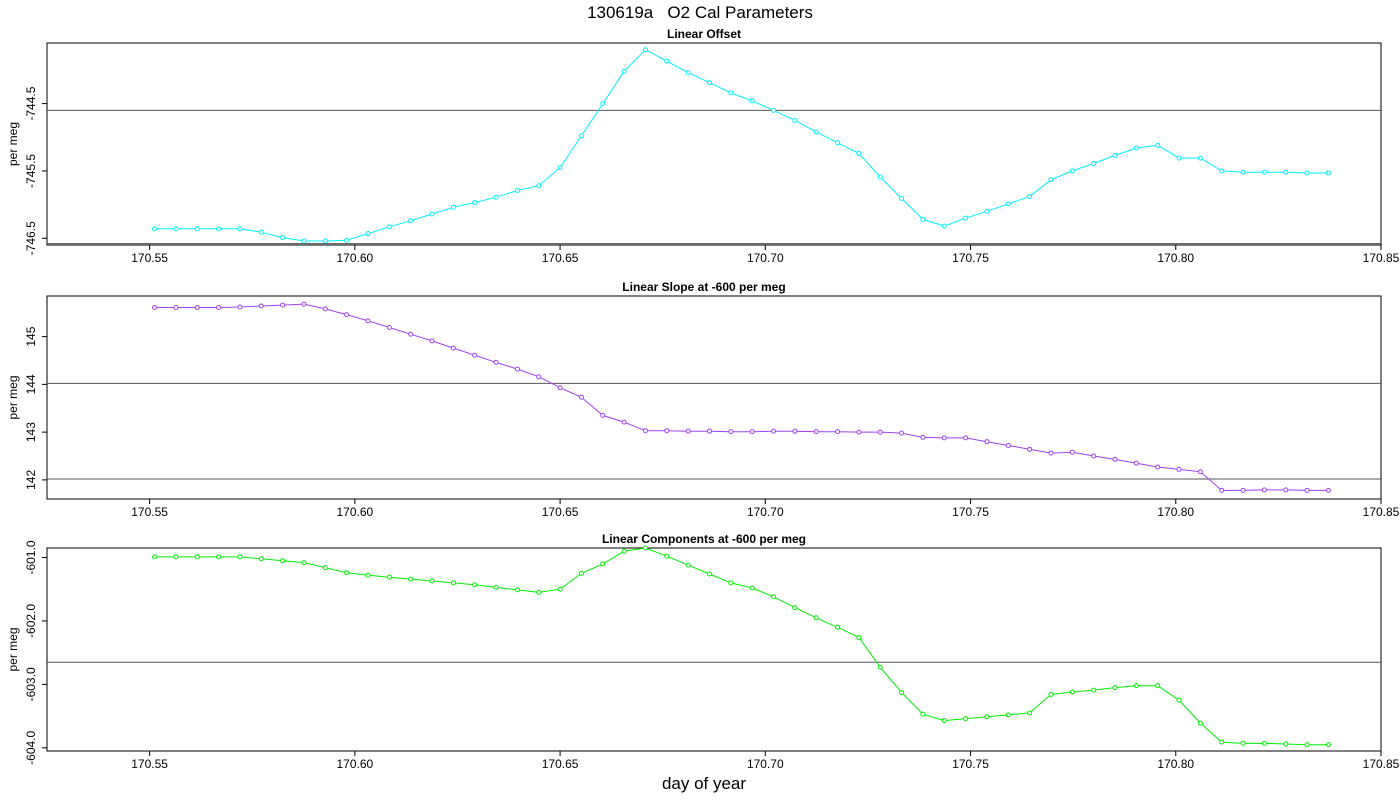 The width and height of the screenshot is (1400, 800). Describe the element at coordinates (354, 258) in the screenshot. I see `x-tick-label: 170.60` at that location.